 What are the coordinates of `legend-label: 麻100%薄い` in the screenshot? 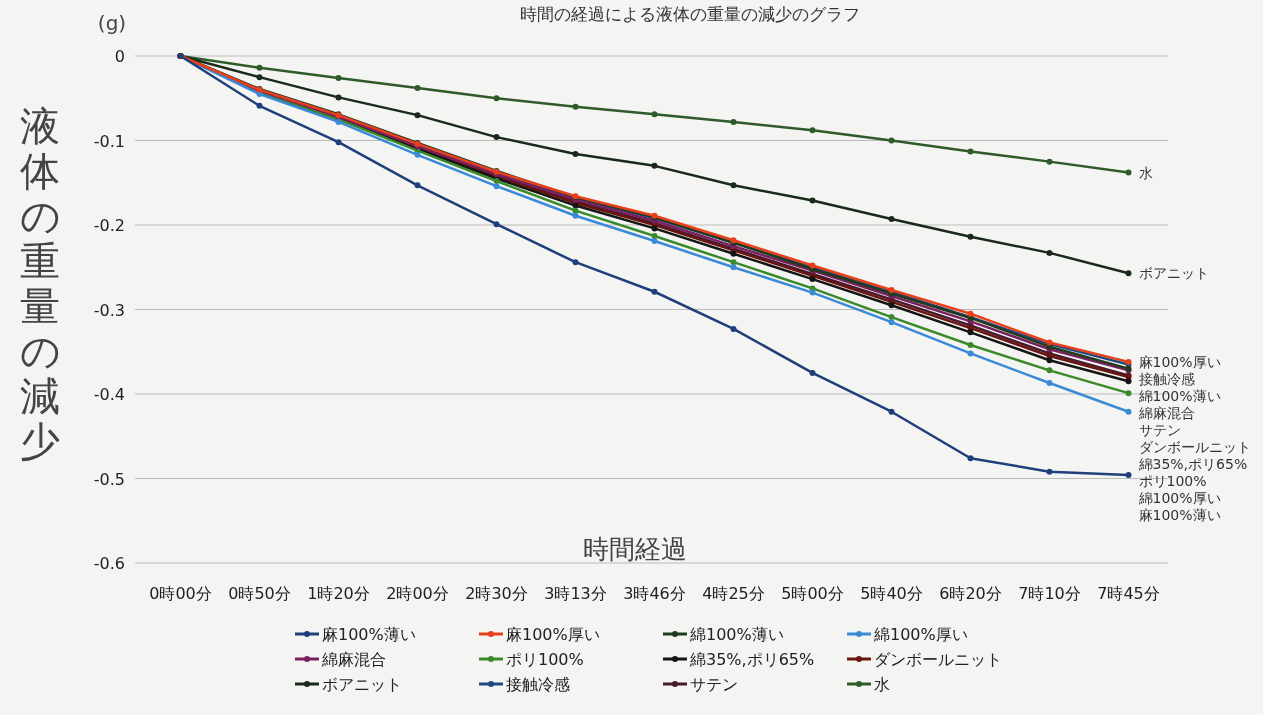 It's located at (369, 634).